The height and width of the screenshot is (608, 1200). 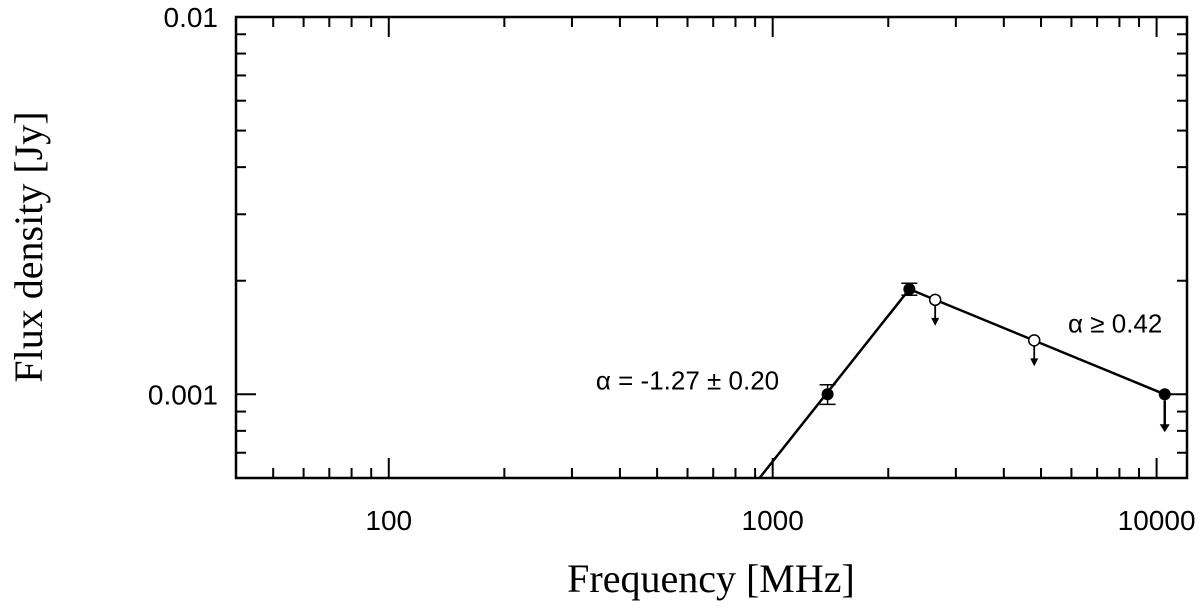 What do you see at coordinates (868, 344) in the screenshot?
I see `error-bars` at bounding box center [868, 344].